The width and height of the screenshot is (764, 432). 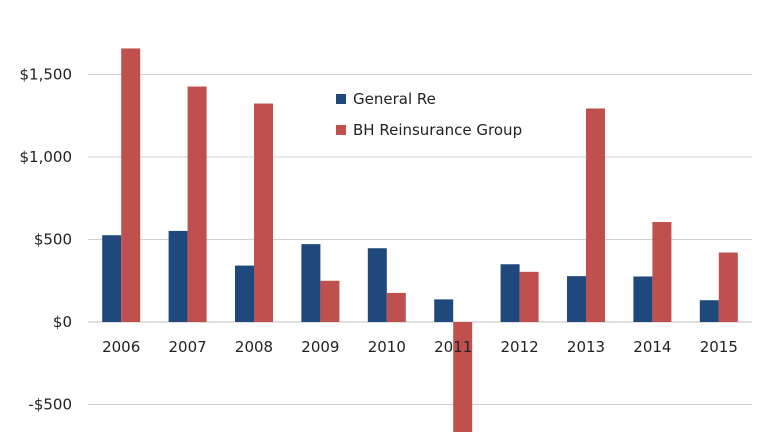 I want to click on bar-general-re-2013, so click(x=576, y=299).